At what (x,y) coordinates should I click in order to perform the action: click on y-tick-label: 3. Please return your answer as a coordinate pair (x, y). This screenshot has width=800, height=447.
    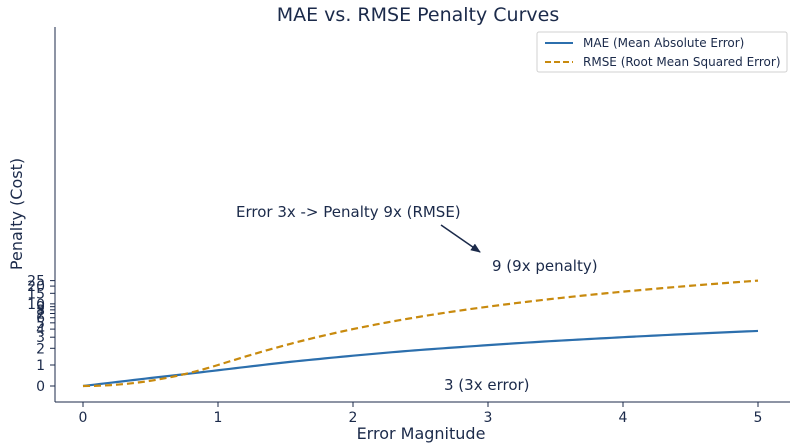
    Looking at the image, I should click on (40, 338).